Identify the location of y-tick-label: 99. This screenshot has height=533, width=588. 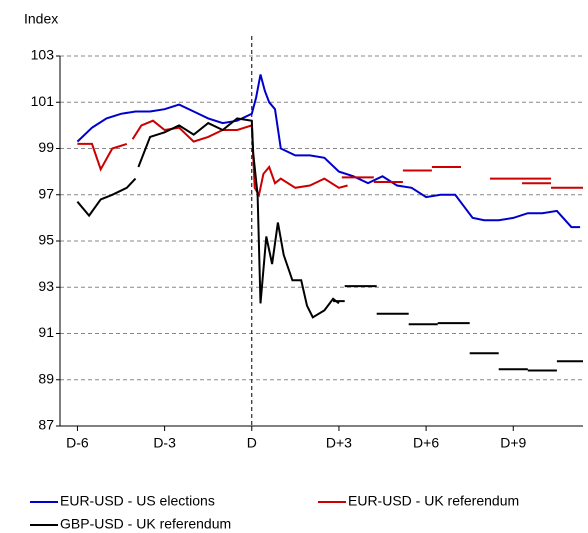
(46, 147).